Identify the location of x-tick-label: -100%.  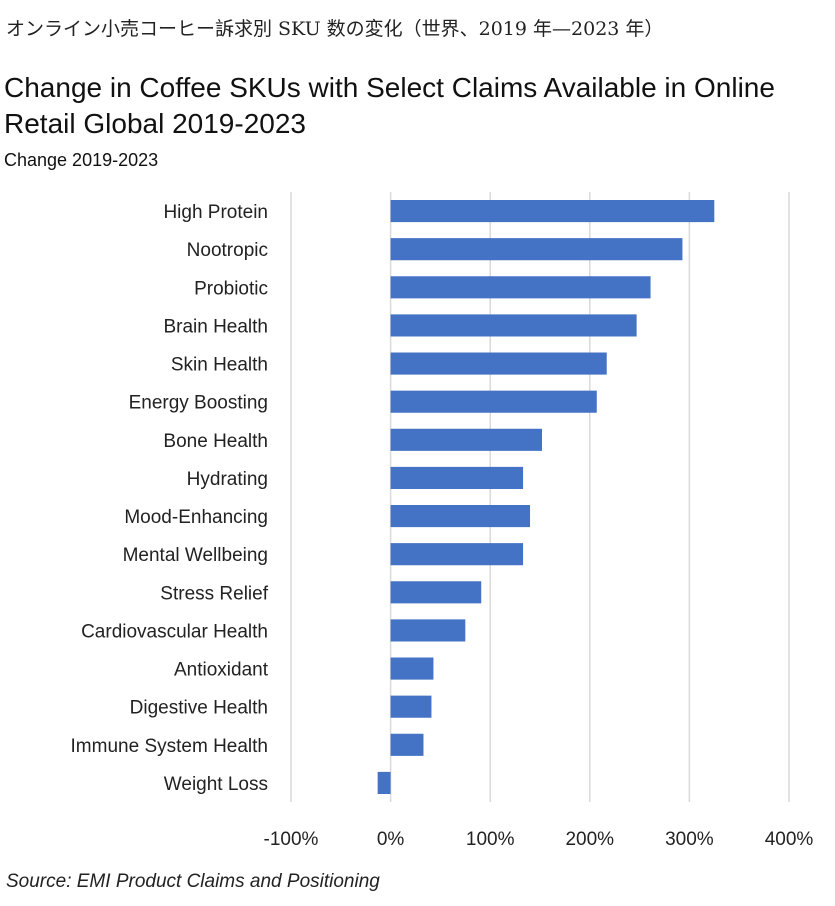
(291, 839).